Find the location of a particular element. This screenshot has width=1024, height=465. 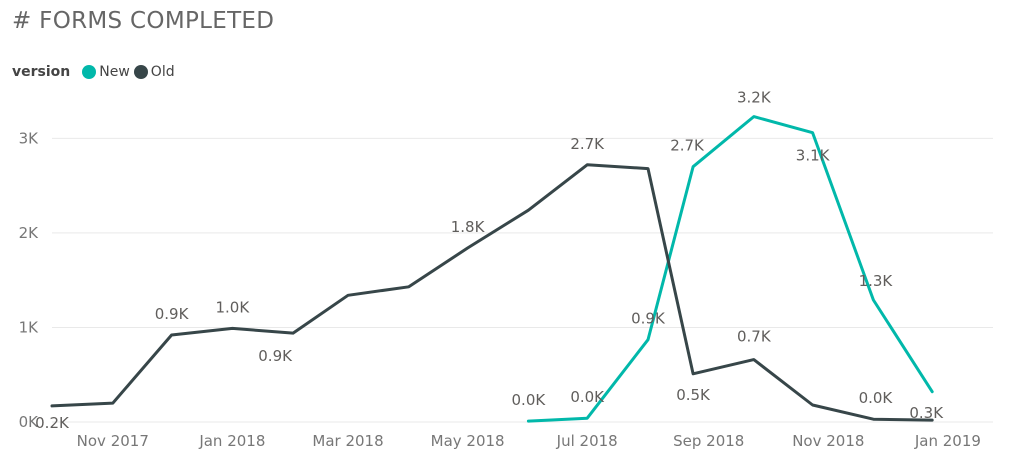

legend: version New Old is located at coordinates (95, 72).